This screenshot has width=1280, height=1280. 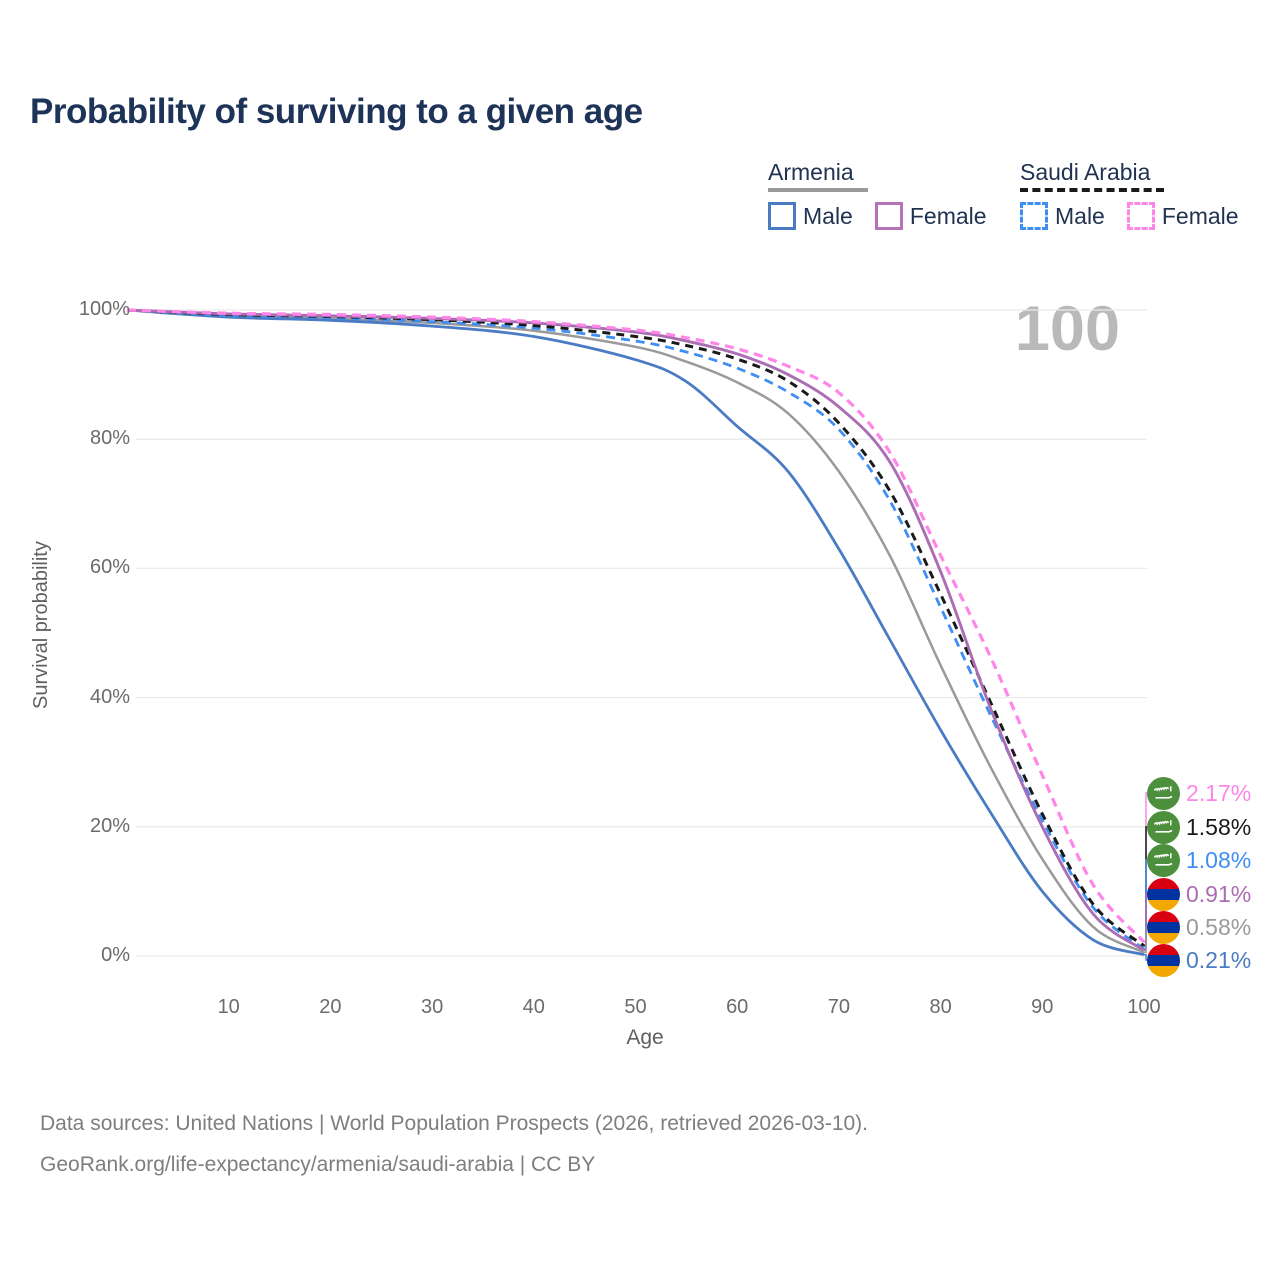 I want to click on x-tick-label: 90, so click(x=1042, y=1007).